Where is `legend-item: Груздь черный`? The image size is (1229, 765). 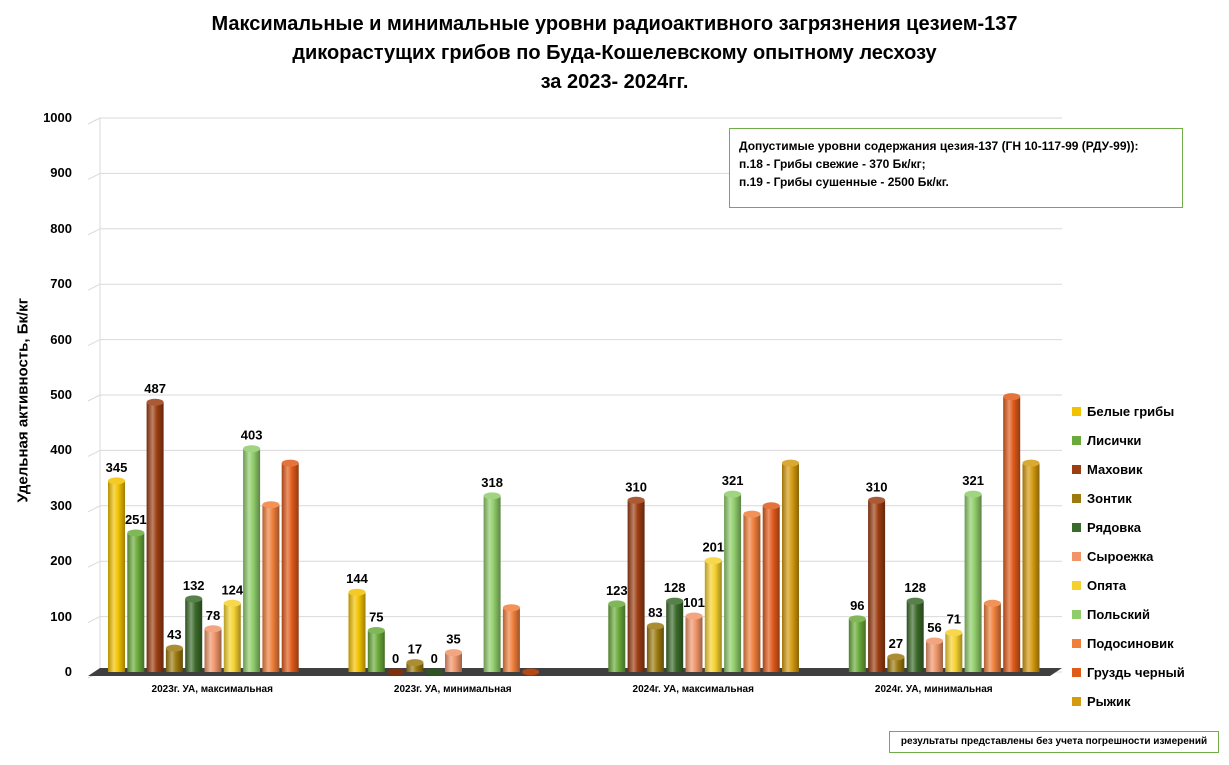
legend-item: Груздь черный is located at coordinates (1147, 672).